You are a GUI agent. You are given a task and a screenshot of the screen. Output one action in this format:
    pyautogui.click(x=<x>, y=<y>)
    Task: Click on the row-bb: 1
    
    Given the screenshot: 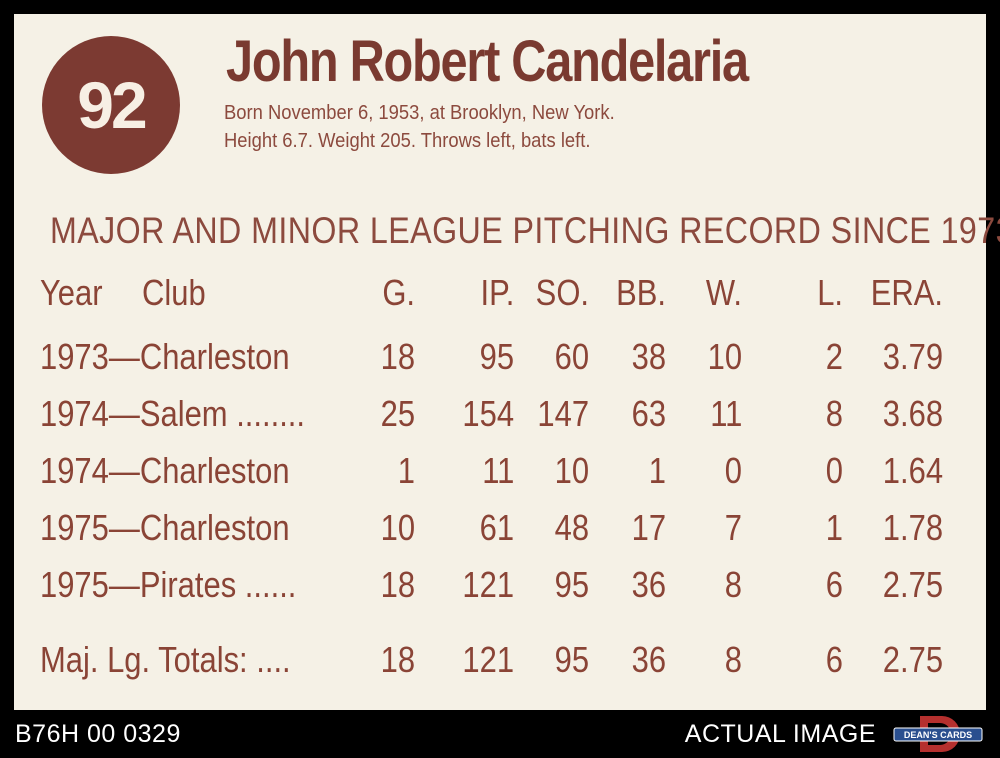 What is the action you would take?
    pyautogui.click(x=657, y=470)
    